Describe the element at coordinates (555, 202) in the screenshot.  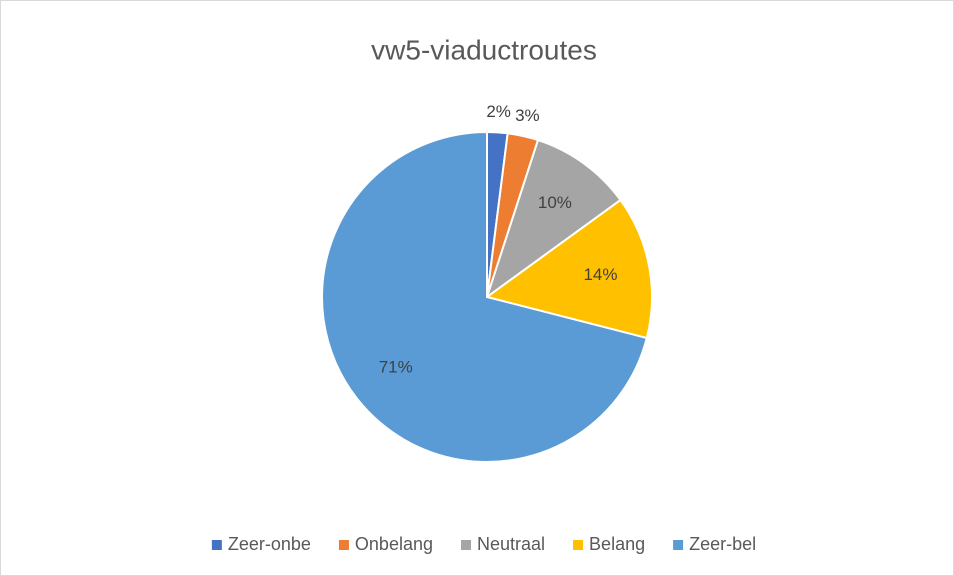
I see `data-label: 10%` at that location.